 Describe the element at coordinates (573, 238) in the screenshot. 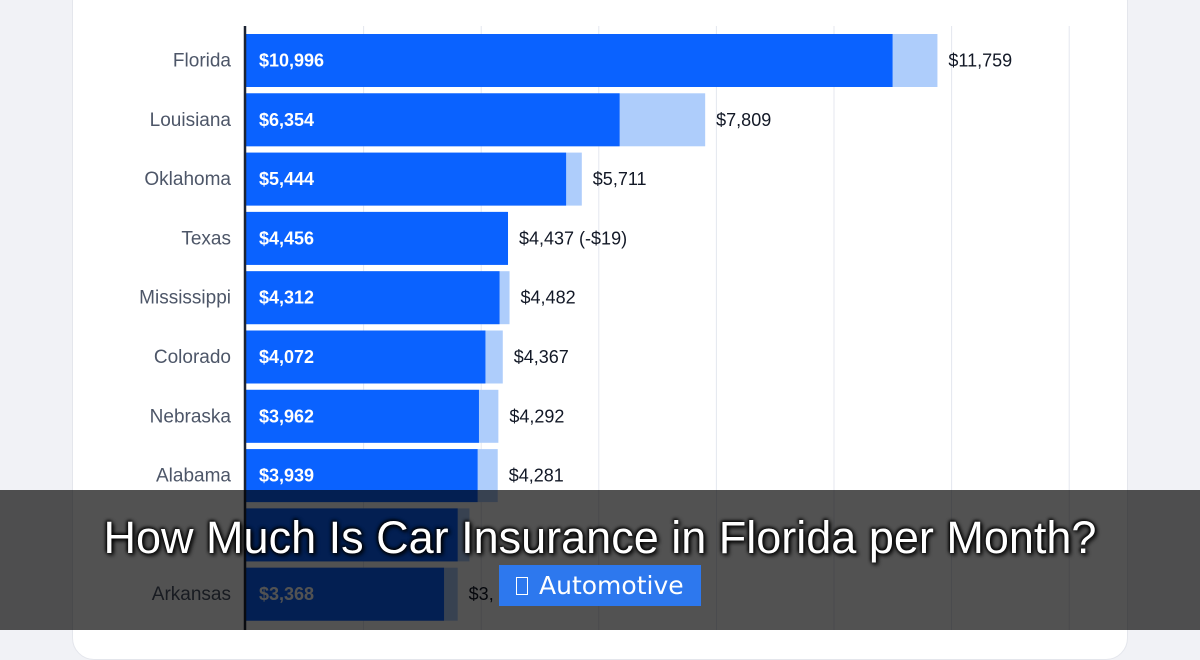

I see `end-value-label: $4,437 (-$19)` at that location.